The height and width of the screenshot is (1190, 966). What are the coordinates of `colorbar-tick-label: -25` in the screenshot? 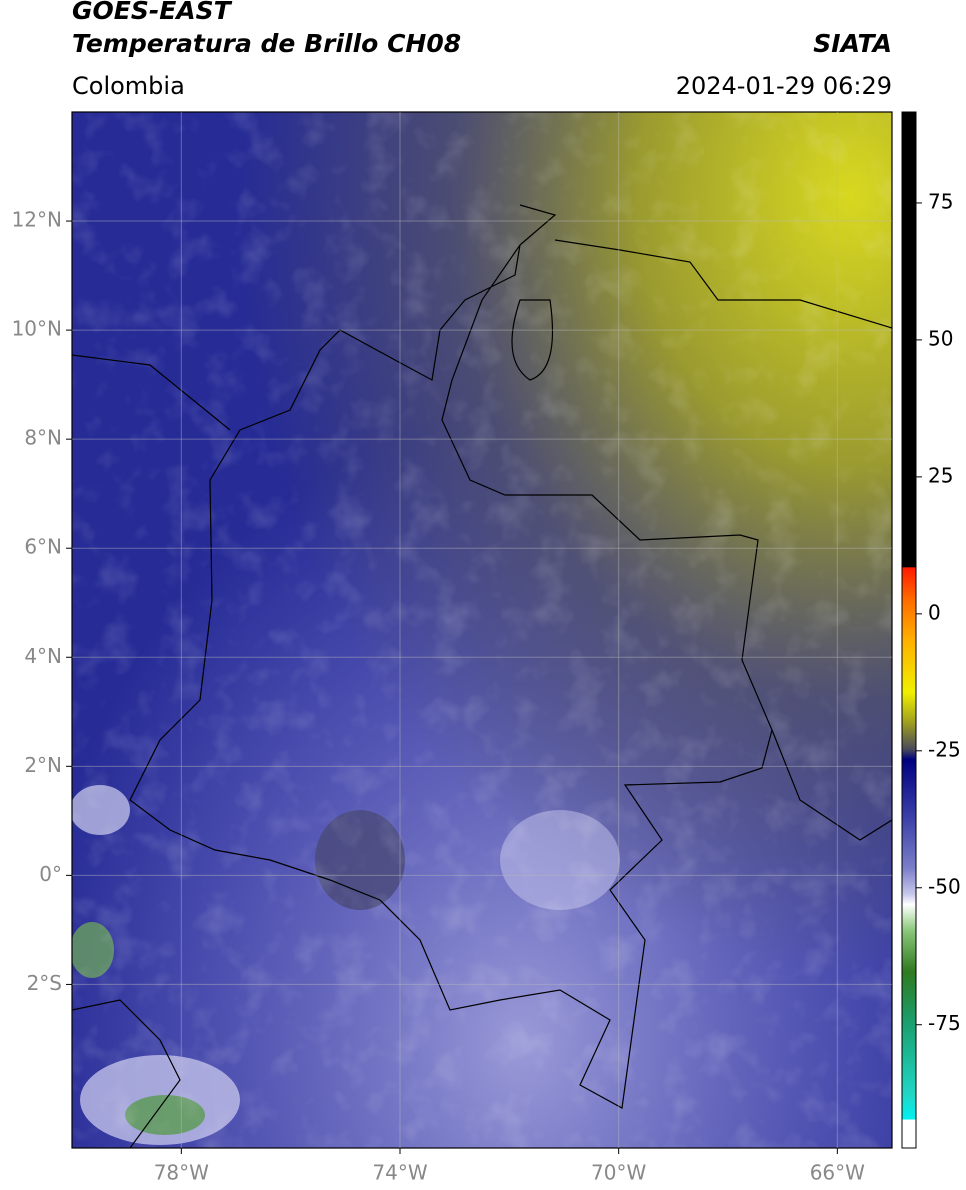 It's located at (944, 749).